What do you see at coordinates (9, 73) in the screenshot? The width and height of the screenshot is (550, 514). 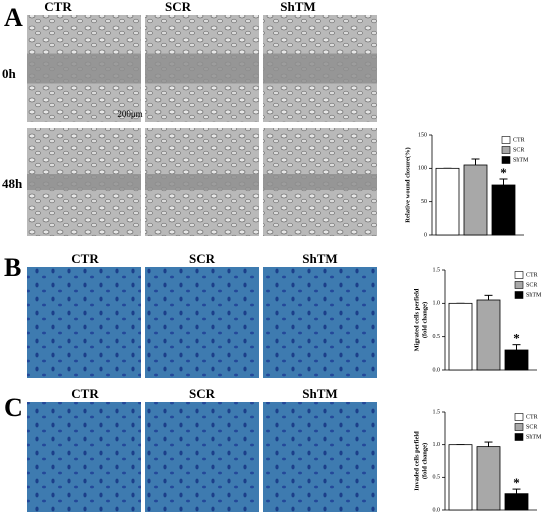 I see `row-label: 0h` at bounding box center [9, 73].